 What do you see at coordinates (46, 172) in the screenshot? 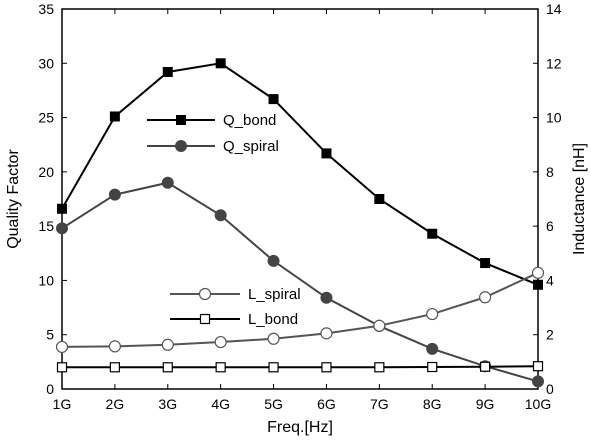
I see `y-left-tick-label: 20` at bounding box center [46, 172].